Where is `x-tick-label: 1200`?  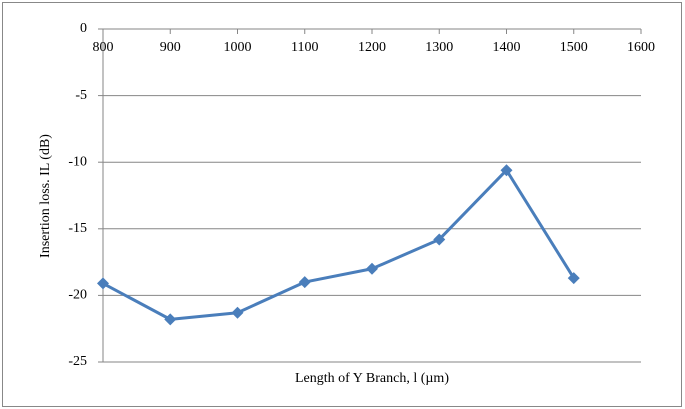 x-tick-label: 1200 is located at coordinates (372, 47).